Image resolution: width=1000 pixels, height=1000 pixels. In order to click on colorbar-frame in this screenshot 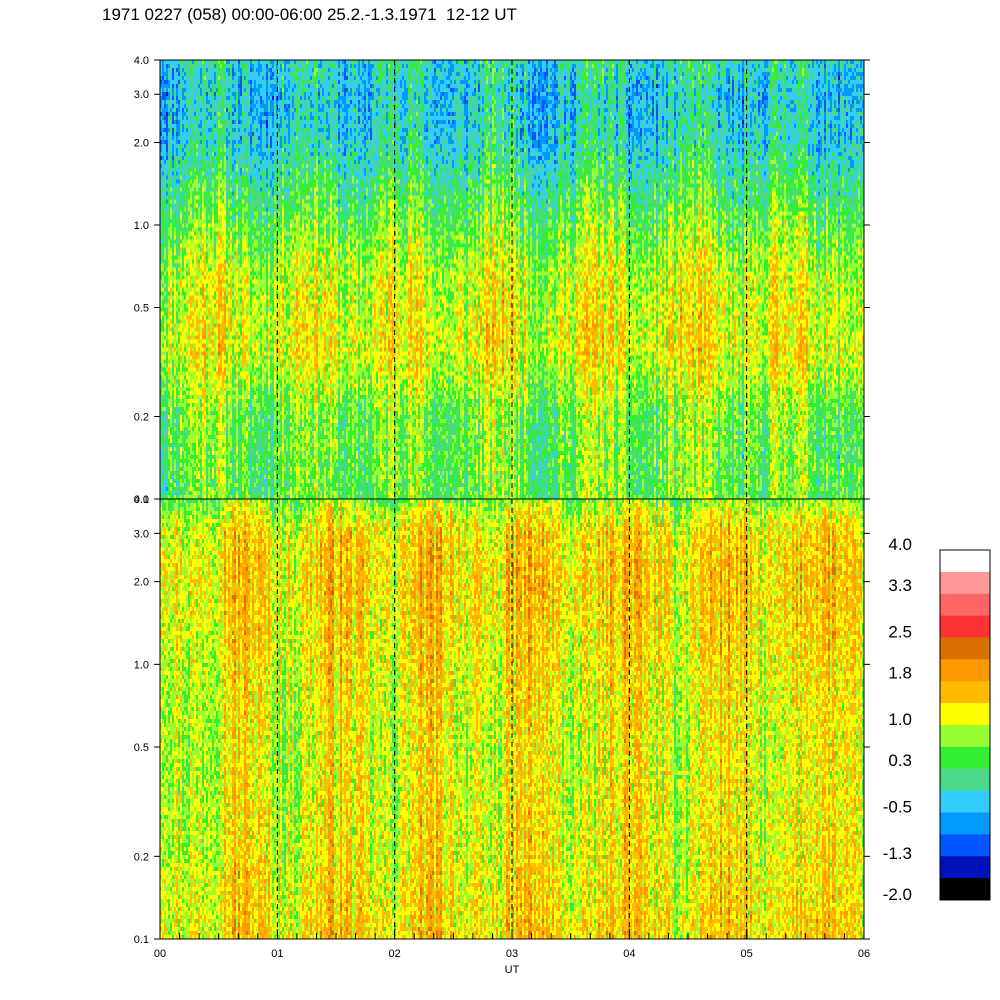, I will do `click(965, 725)`.